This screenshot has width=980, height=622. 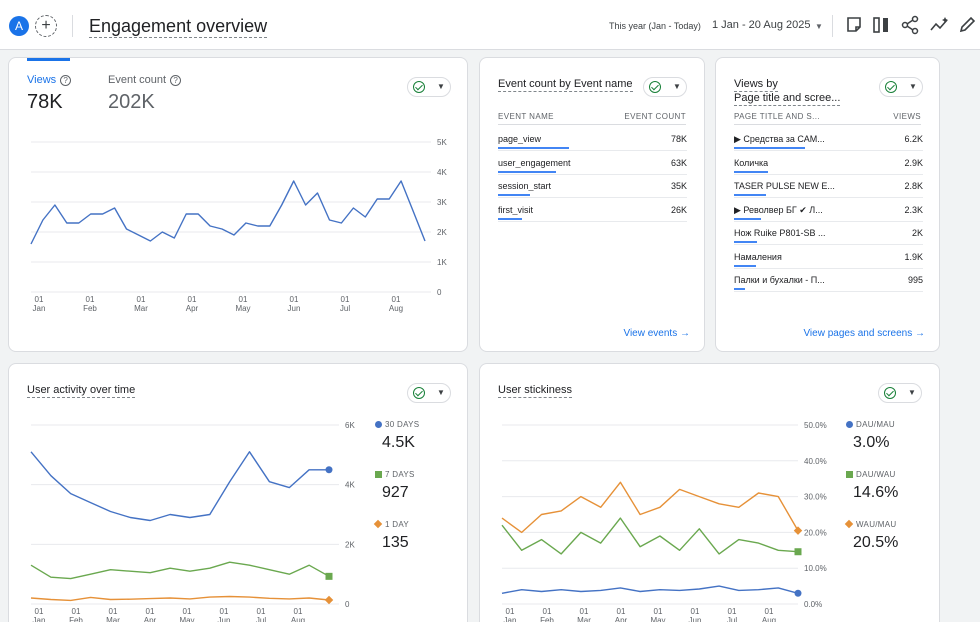 What do you see at coordinates (655, 26) in the screenshot?
I see `date-preset-label: This year (Jan - Today)` at bounding box center [655, 26].